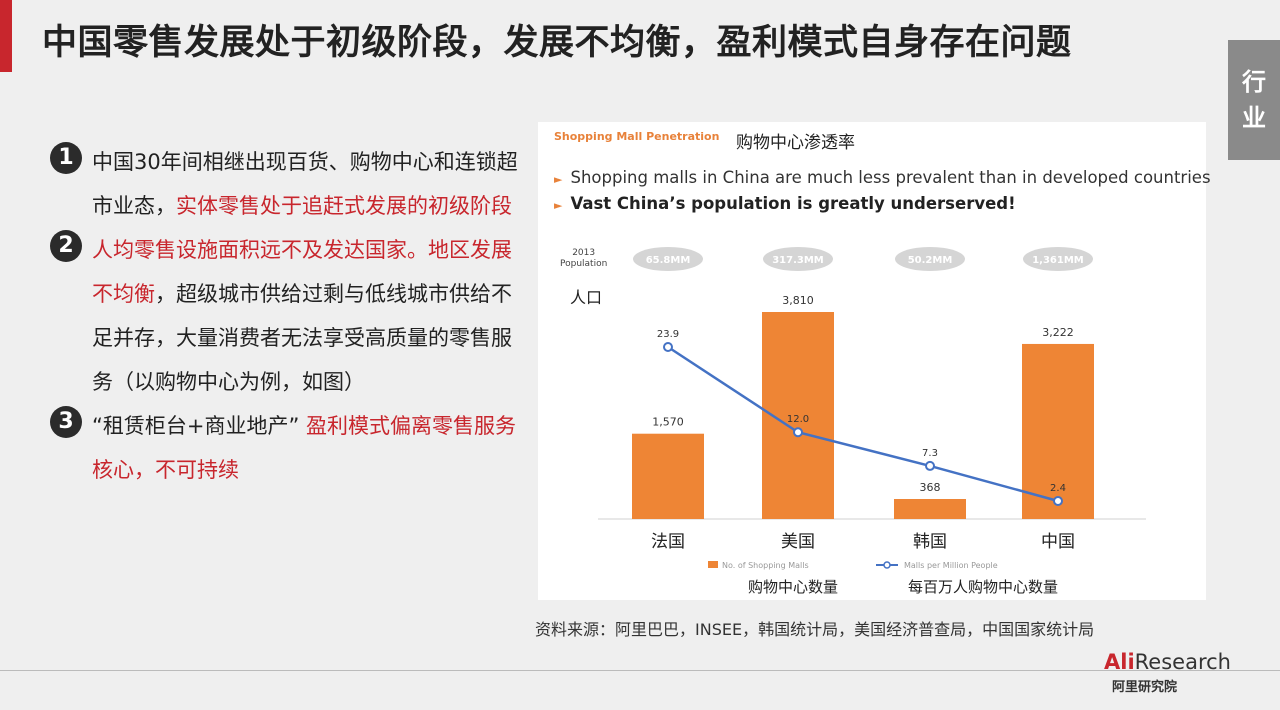  Describe the element at coordinates (1119, 662) in the screenshot. I see `logo-ali: Ali` at that location.